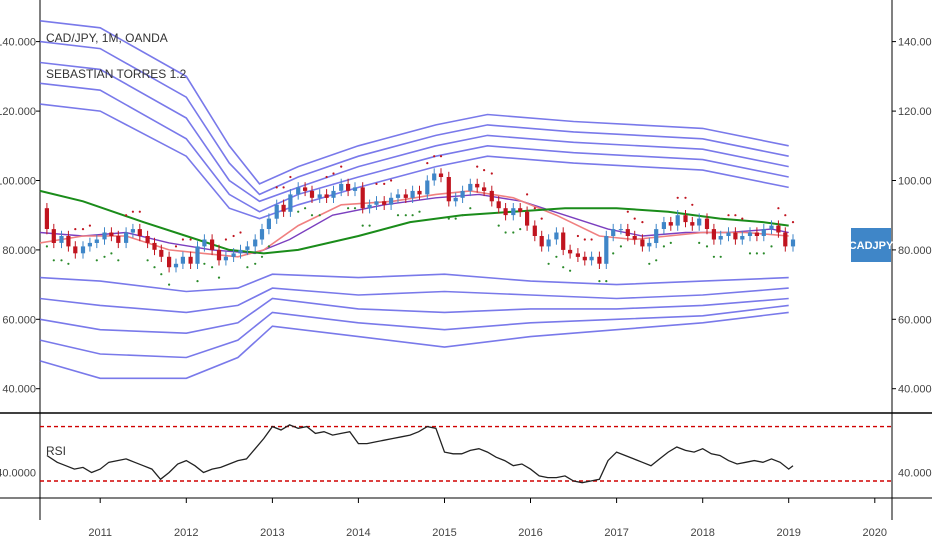  I want to click on rsi-right-tick-0: 40.0000, so click(915, 474).